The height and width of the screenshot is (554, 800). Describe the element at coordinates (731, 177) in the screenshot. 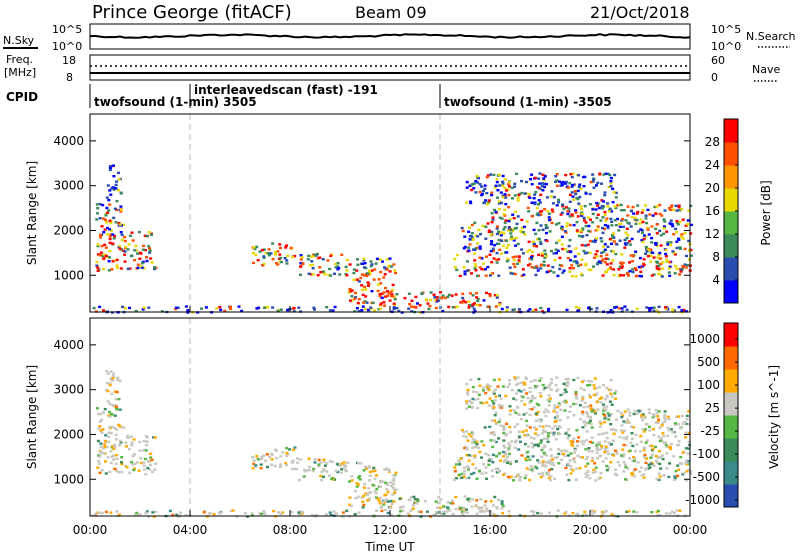

I see `colorbar-swatch` at that location.